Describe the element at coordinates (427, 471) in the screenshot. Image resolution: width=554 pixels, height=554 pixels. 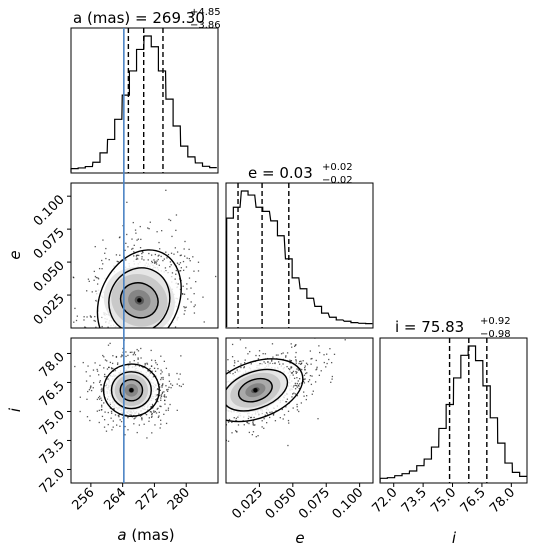
I see `hist-bar-i` at that location.